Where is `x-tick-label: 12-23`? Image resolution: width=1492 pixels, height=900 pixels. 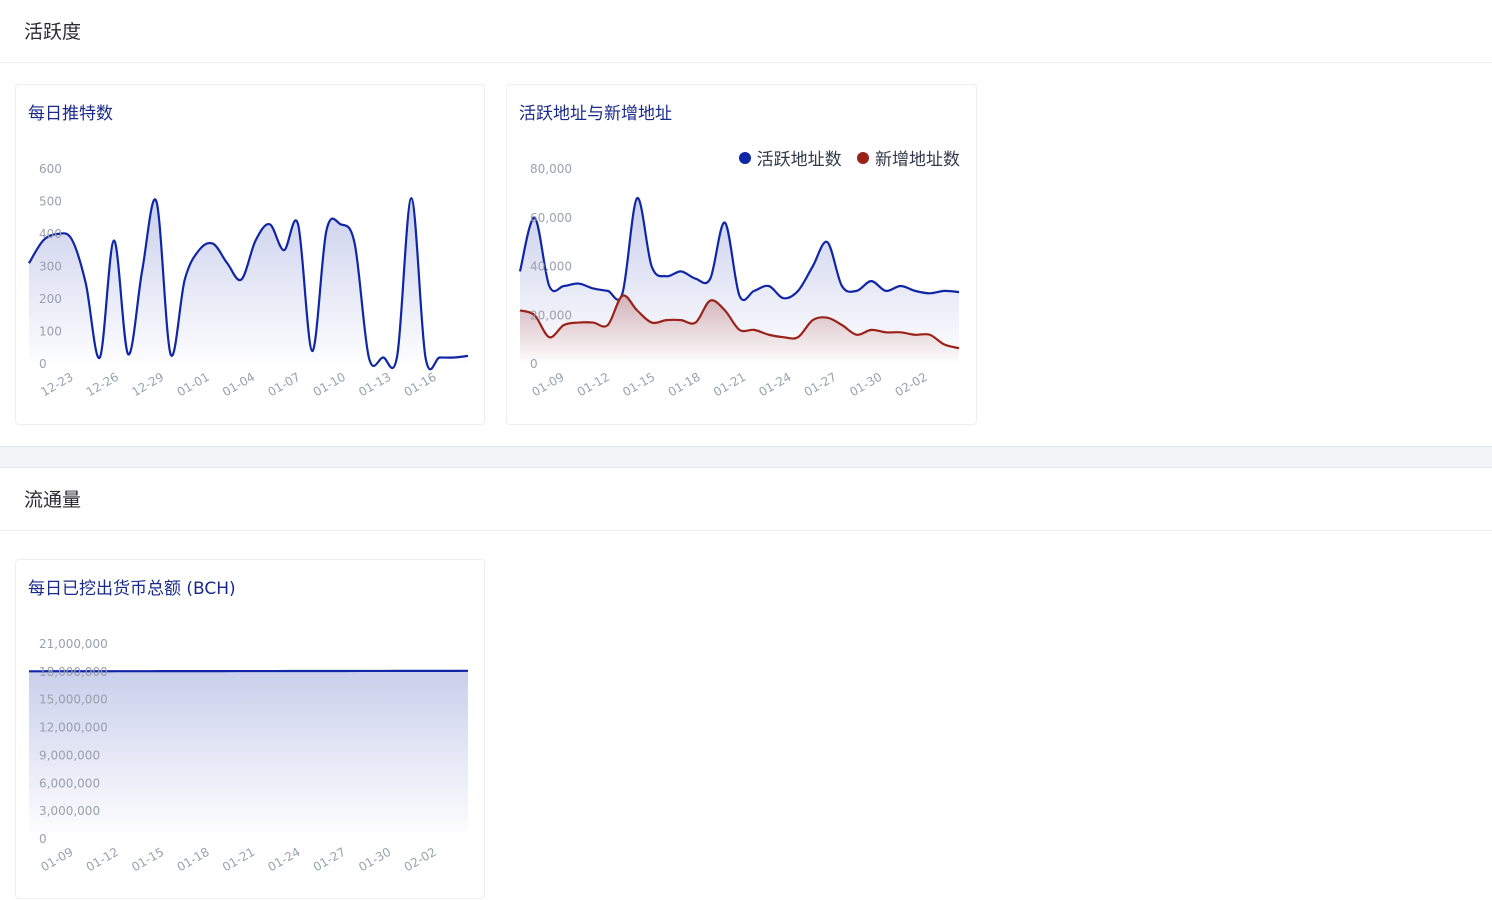 x-tick-label: 12-23 is located at coordinates (56, 385).